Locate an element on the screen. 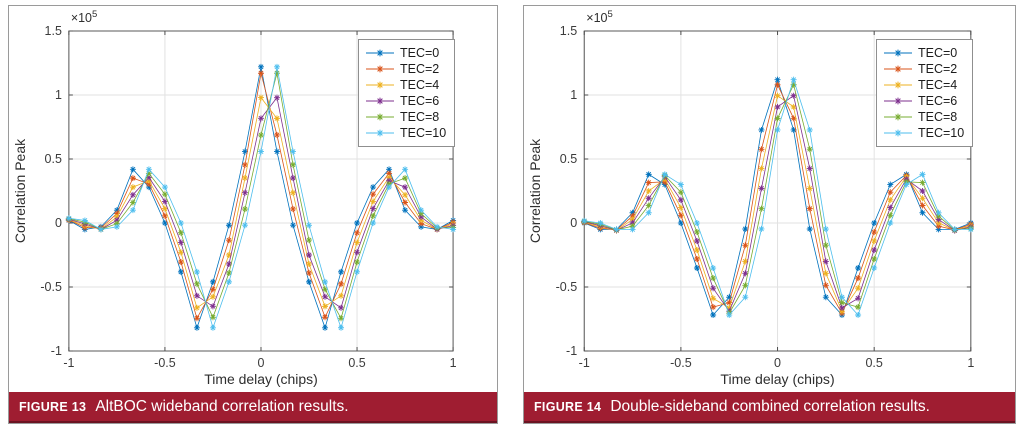  figure14-legend: TEC=0 TEC=2 TEC=4 TEC=6 TEC=8 TEC=10 is located at coordinates (925, 93).